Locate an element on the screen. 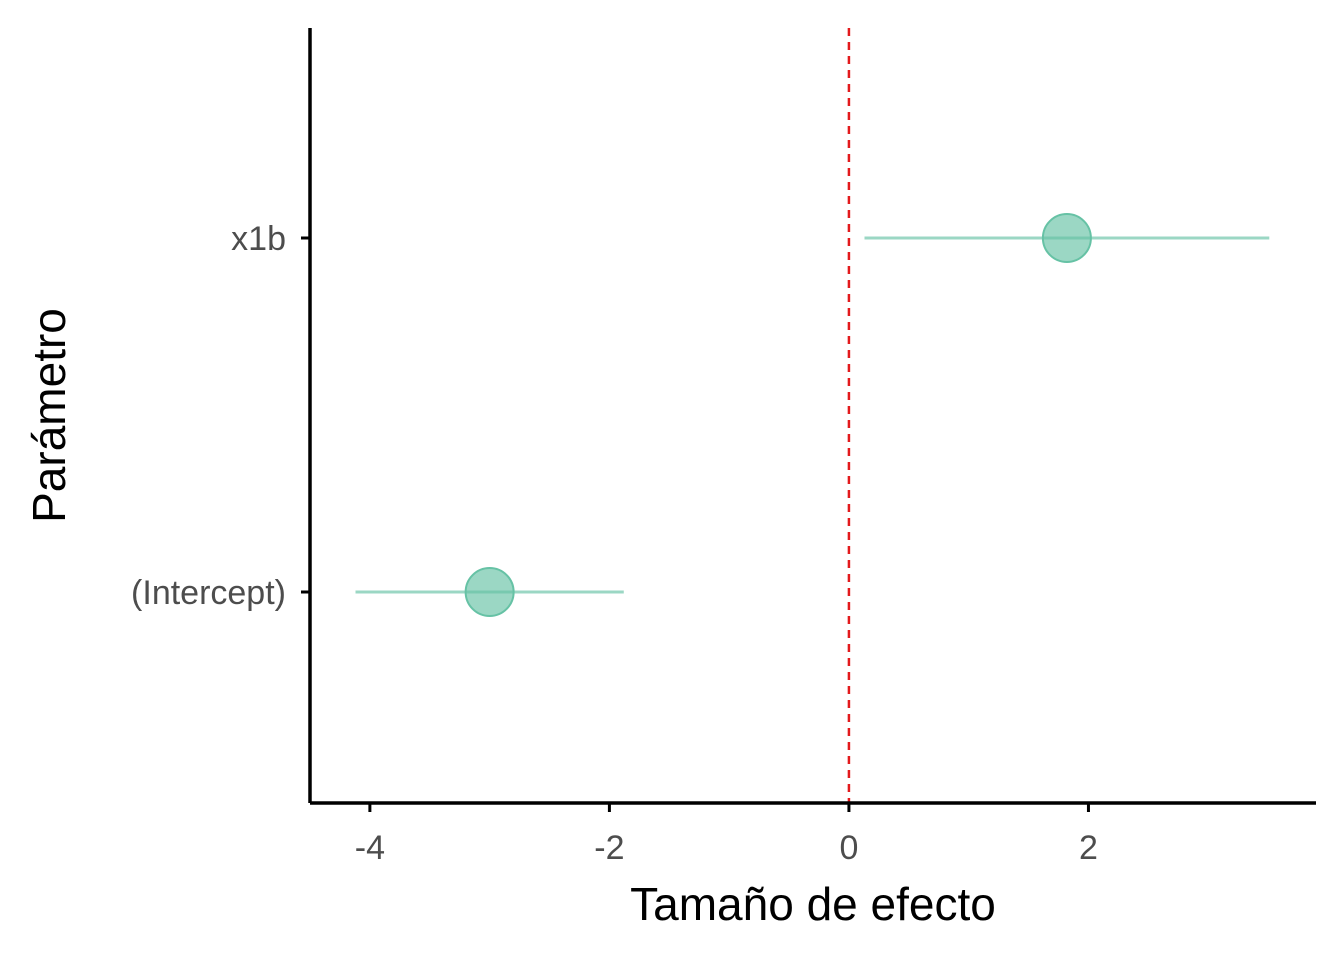 This screenshot has width=1344, height=960. x-tick-label: -2 is located at coordinates (609, 848).